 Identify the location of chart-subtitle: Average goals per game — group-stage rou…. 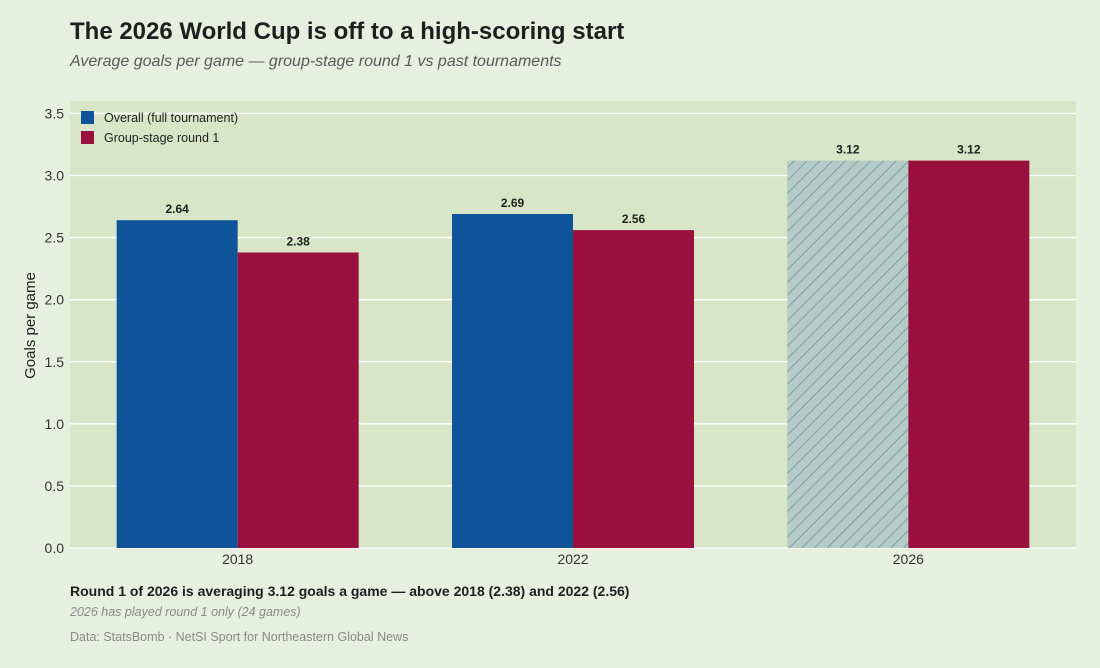
(316, 61).